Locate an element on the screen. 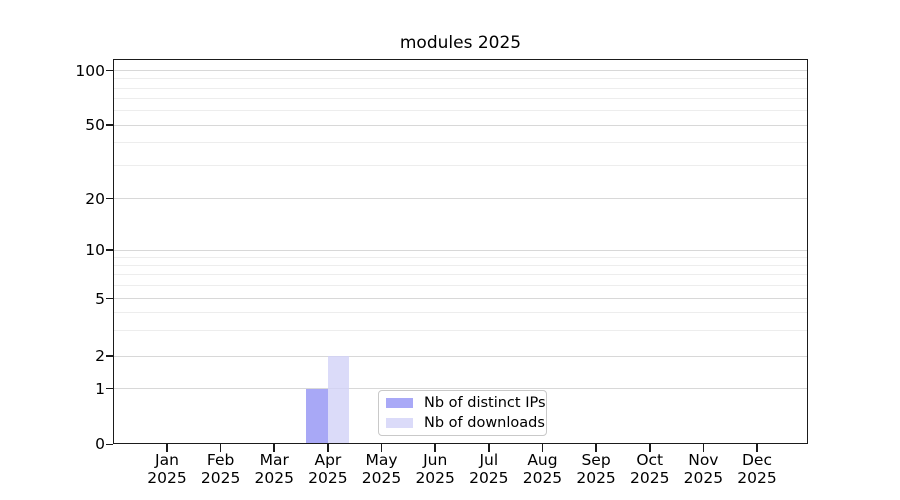  y-tick-label-20: 20 is located at coordinates (95, 198).